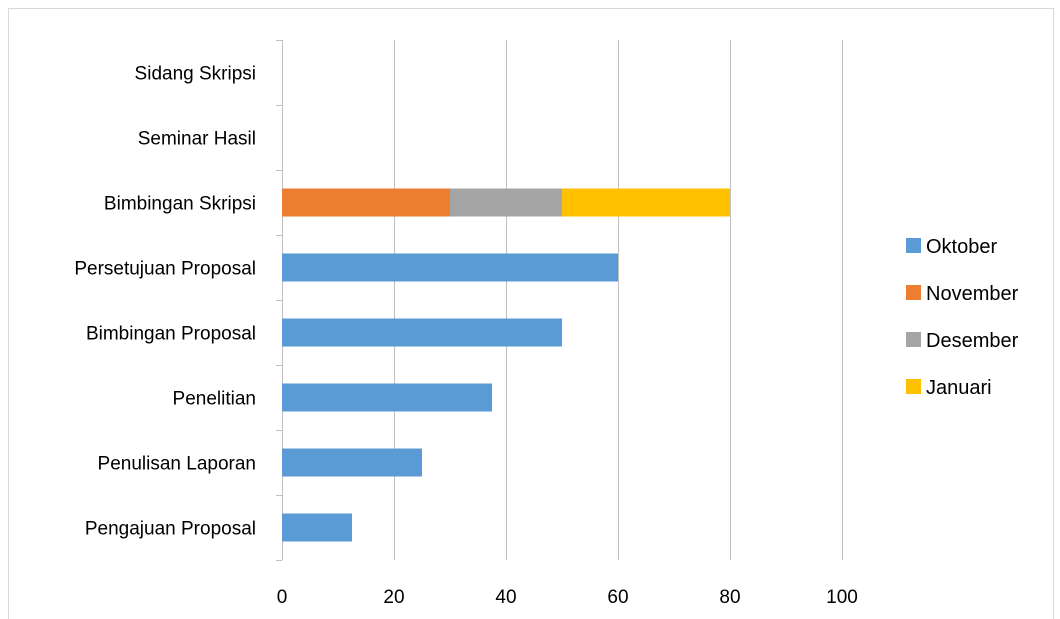 This screenshot has width=1060, height=619. Describe the element at coordinates (567, 597) in the screenshot. I see `x-tick-labels: 0 20 40 60 80 100` at that location.